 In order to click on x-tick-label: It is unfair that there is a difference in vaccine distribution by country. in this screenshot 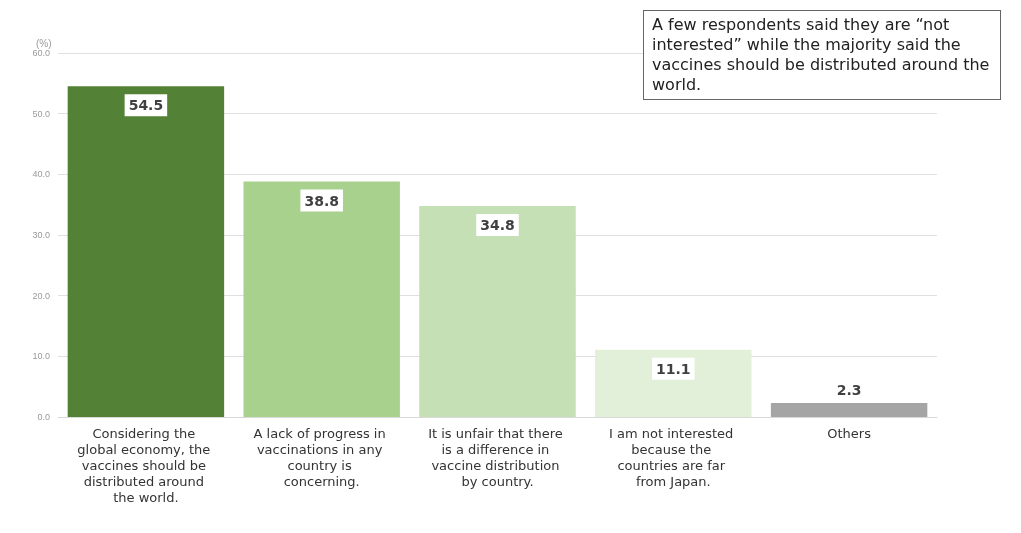, I will do `click(497, 457)`.